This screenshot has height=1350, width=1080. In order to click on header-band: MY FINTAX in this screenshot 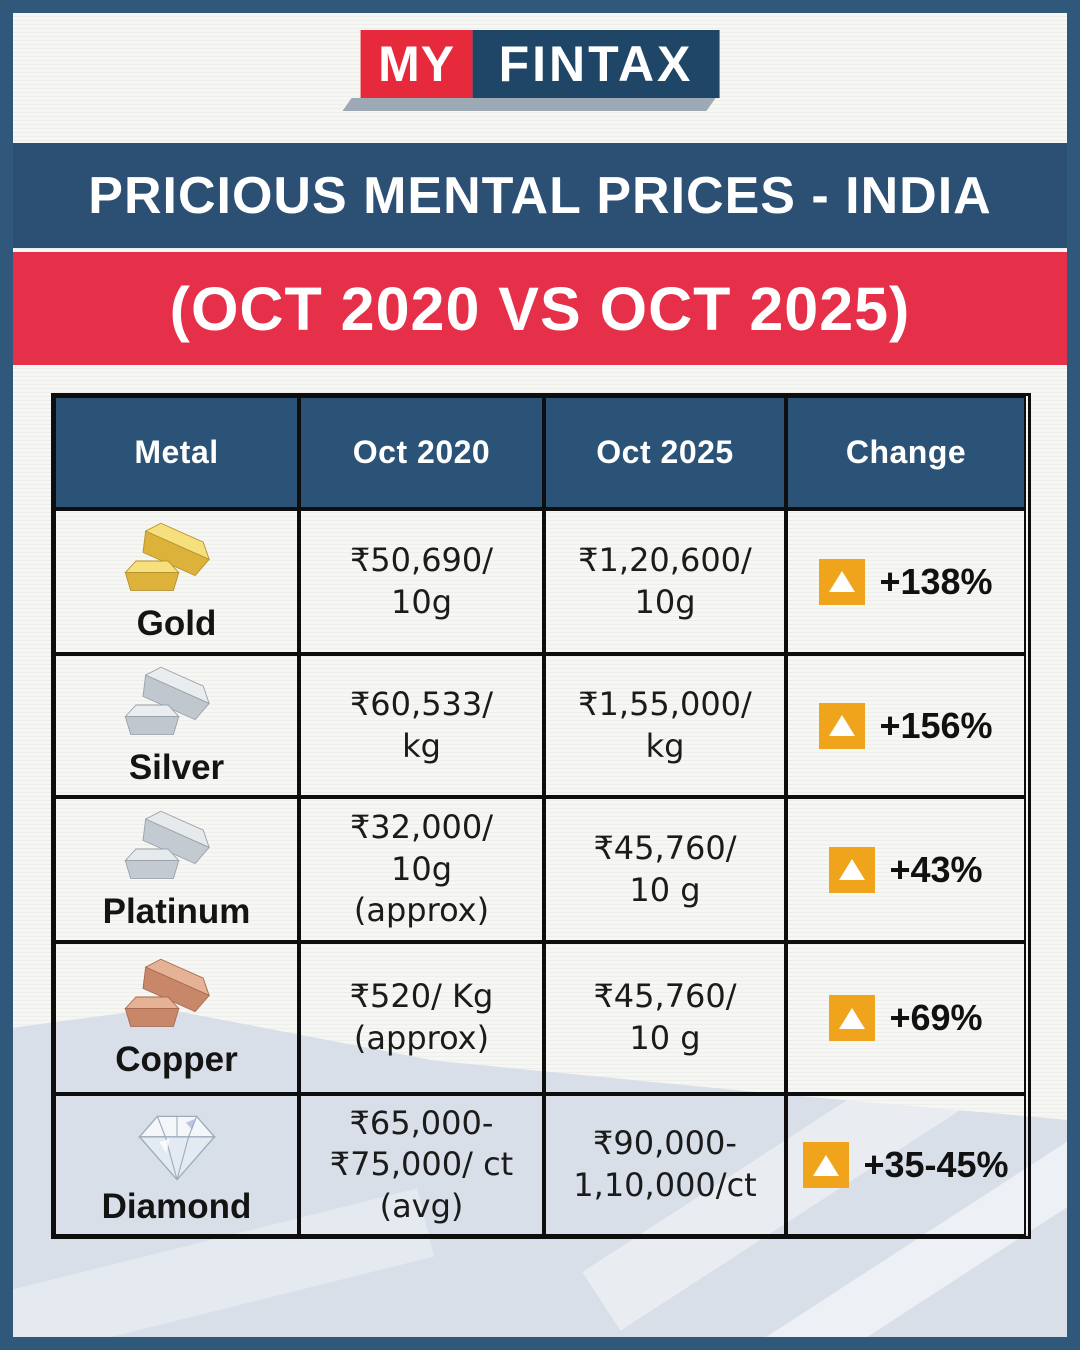, I will do `click(540, 78)`.